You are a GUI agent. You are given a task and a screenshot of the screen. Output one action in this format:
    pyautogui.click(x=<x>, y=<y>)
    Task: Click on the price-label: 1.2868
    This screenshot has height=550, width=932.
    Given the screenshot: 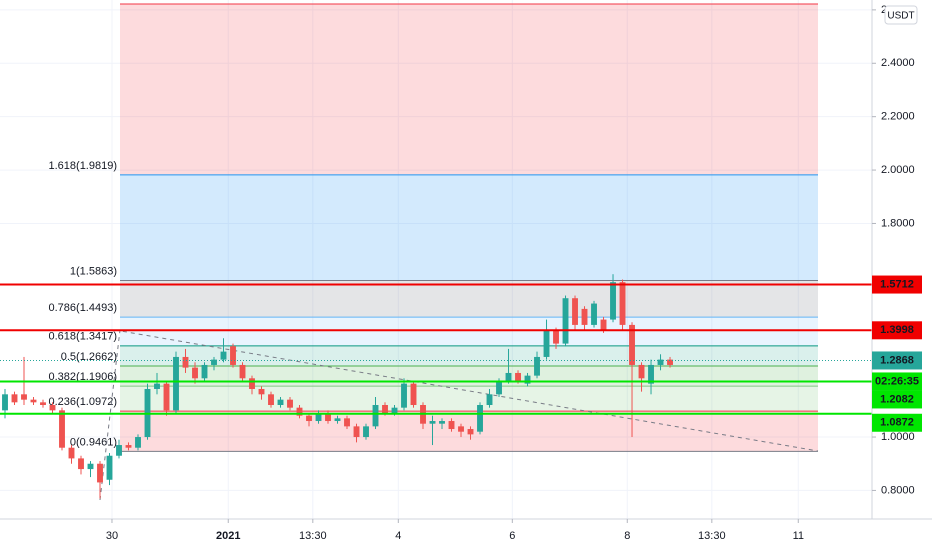 What is the action you would take?
    pyautogui.click(x=897, y=360)
    